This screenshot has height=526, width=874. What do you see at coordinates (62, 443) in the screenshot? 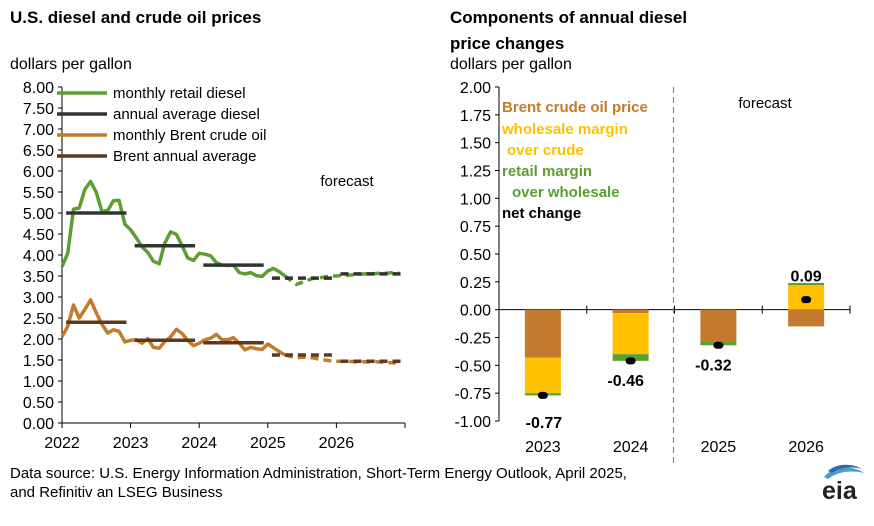
I see `left-x-tick-label: 2022` at bounding box center [62, 443].